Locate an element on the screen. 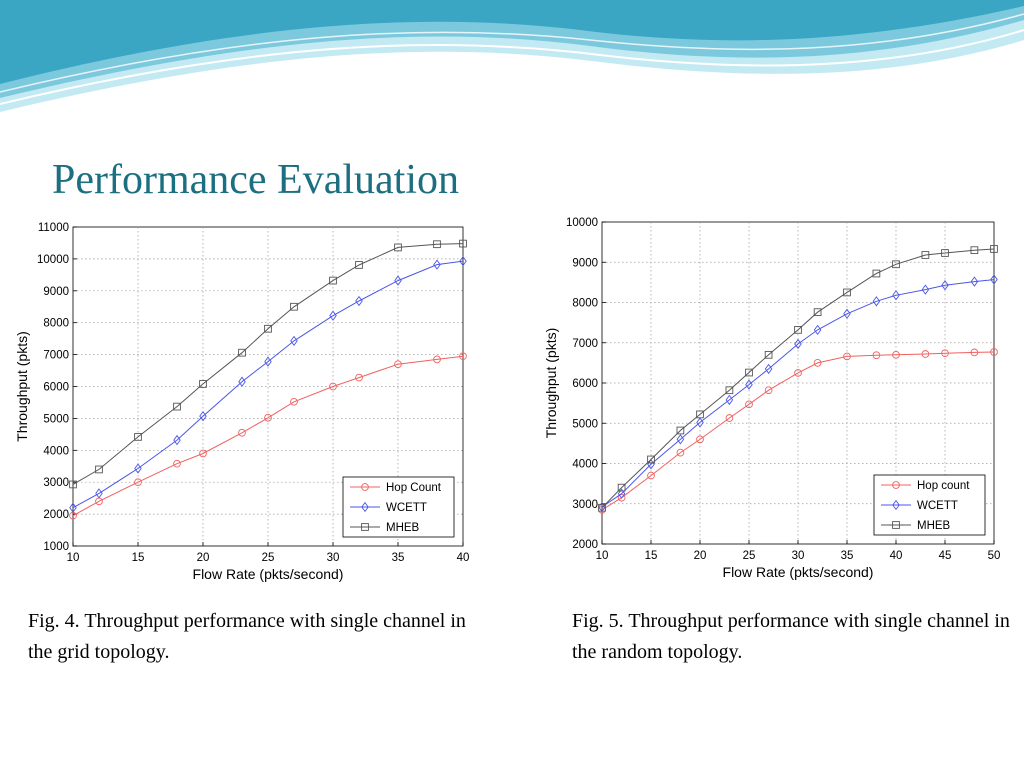 The width and height of the screenshot is (1024, 768). chart1-y-tick-label: 10000 is located at coordinates (53, 260).